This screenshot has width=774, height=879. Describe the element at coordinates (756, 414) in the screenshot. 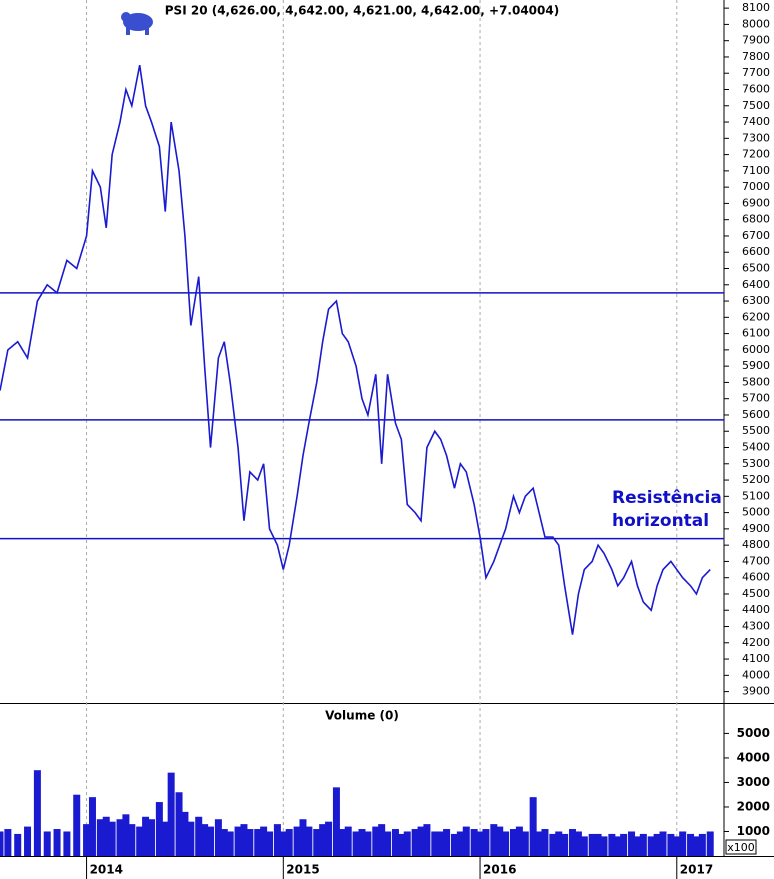

I see `y-tick-label: 5600` at that location.